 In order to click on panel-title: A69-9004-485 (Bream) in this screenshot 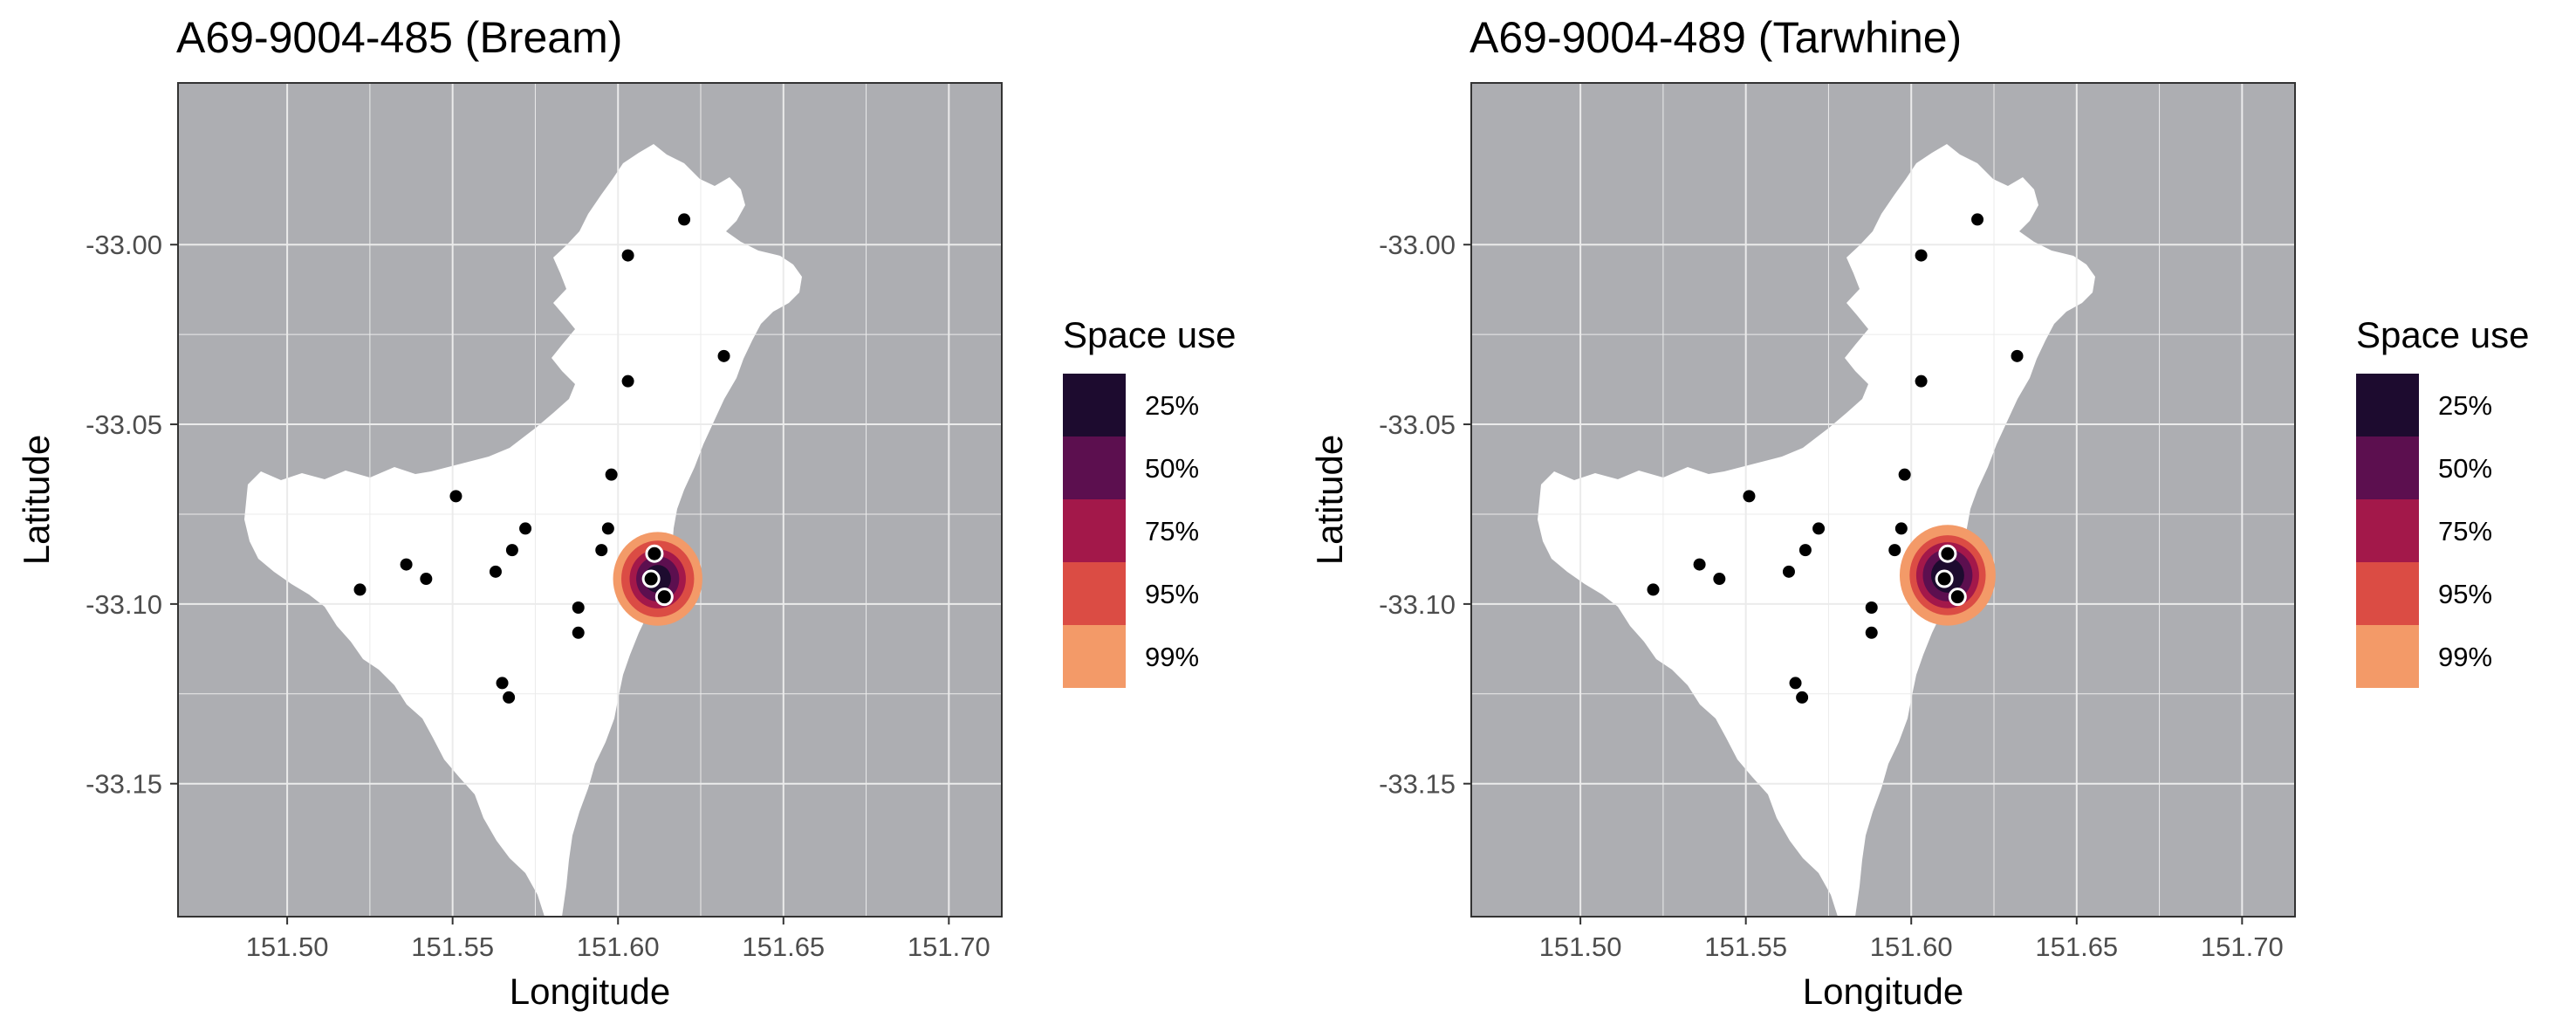, I will do `click(399, 37)`.